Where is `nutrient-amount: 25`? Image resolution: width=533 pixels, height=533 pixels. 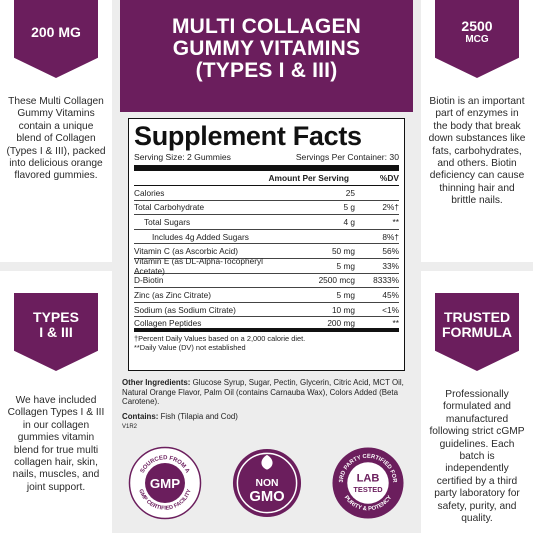 nutrient-amount: 25 is located at coordinates (350, 192).